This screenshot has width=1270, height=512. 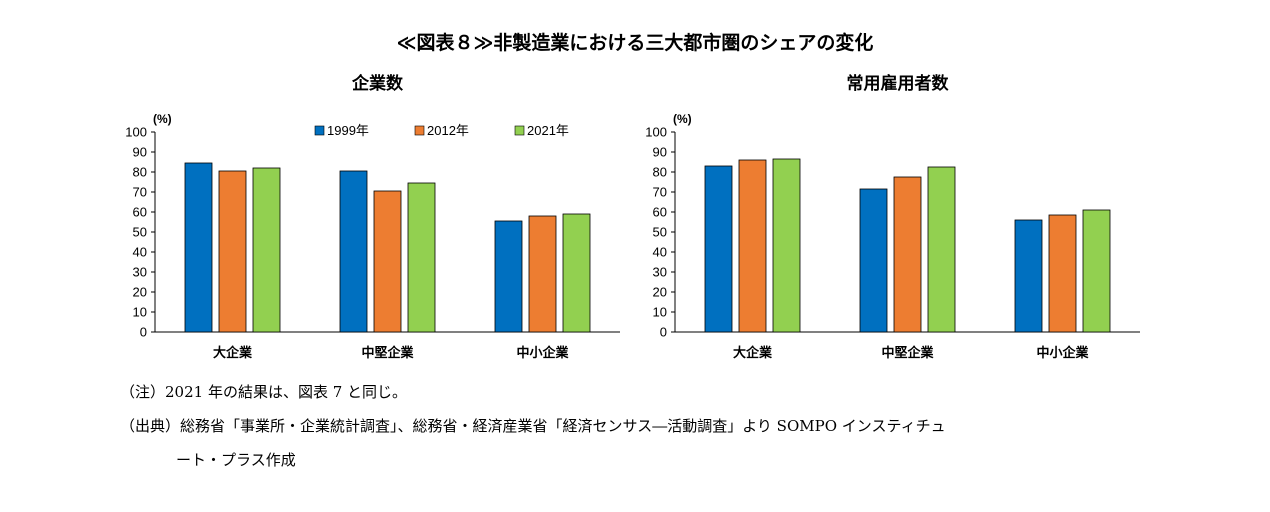 What do you see at coordinates (377, 83) in the screenshot?
I see `chart-title: 企業数` at bounding box center [377, 83].